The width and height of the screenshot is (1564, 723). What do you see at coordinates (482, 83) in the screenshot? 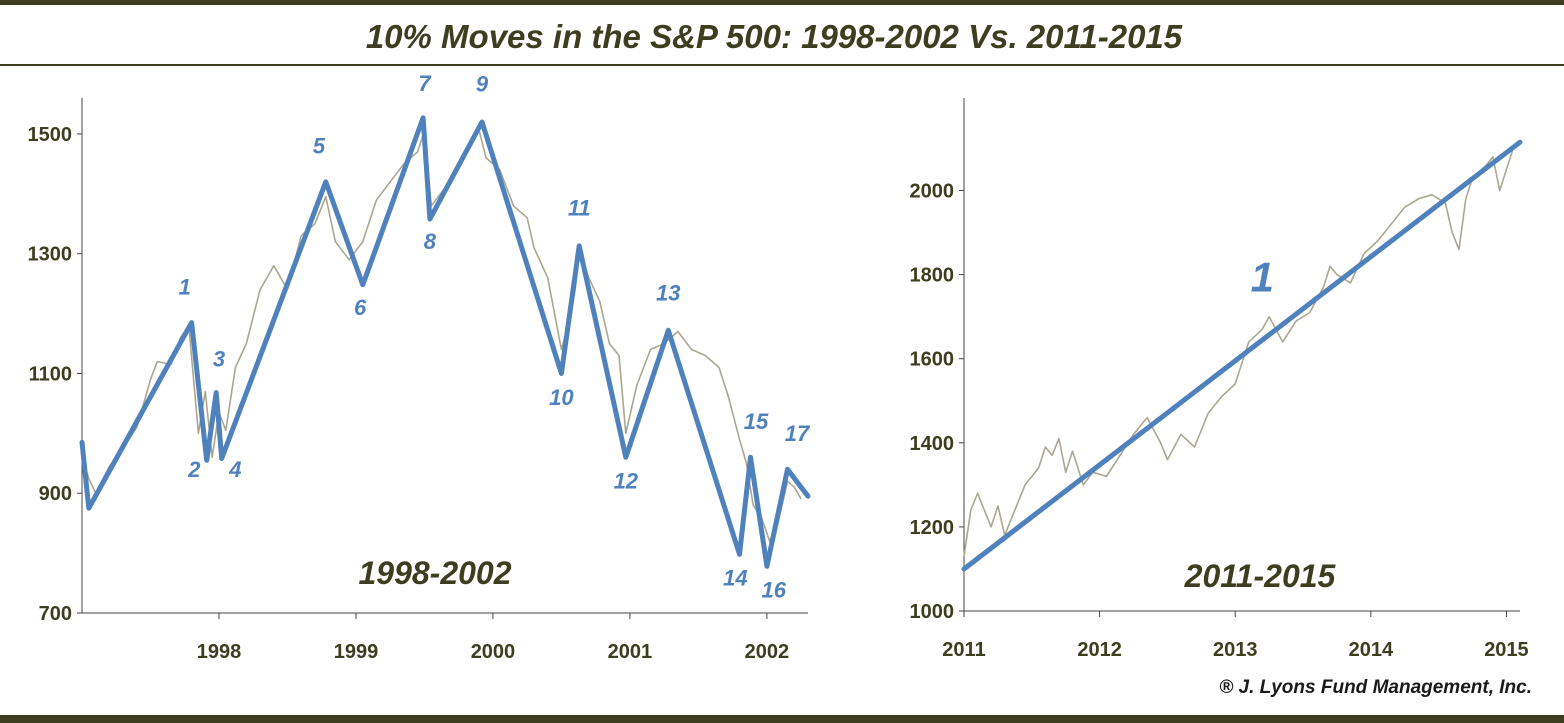
I see `wave-label: 9` at bounding box center [482, 83].